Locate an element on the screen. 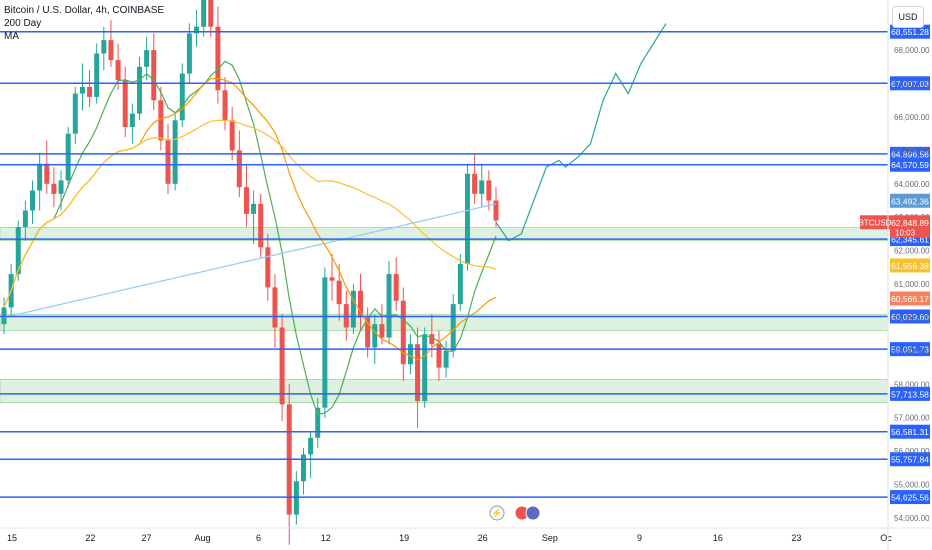 This screenshot has height=550, width=932. y-tick-label: 60,000.00 is located at coordinates (912, 317).